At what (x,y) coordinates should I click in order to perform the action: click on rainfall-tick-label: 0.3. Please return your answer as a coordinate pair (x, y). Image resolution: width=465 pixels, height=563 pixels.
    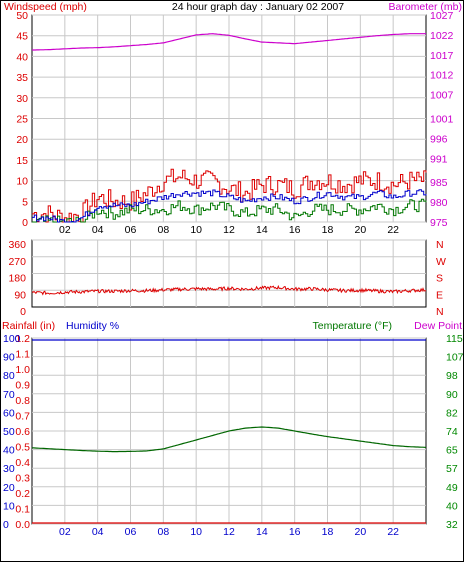
    Looking at the image, I should click on (22, 479).